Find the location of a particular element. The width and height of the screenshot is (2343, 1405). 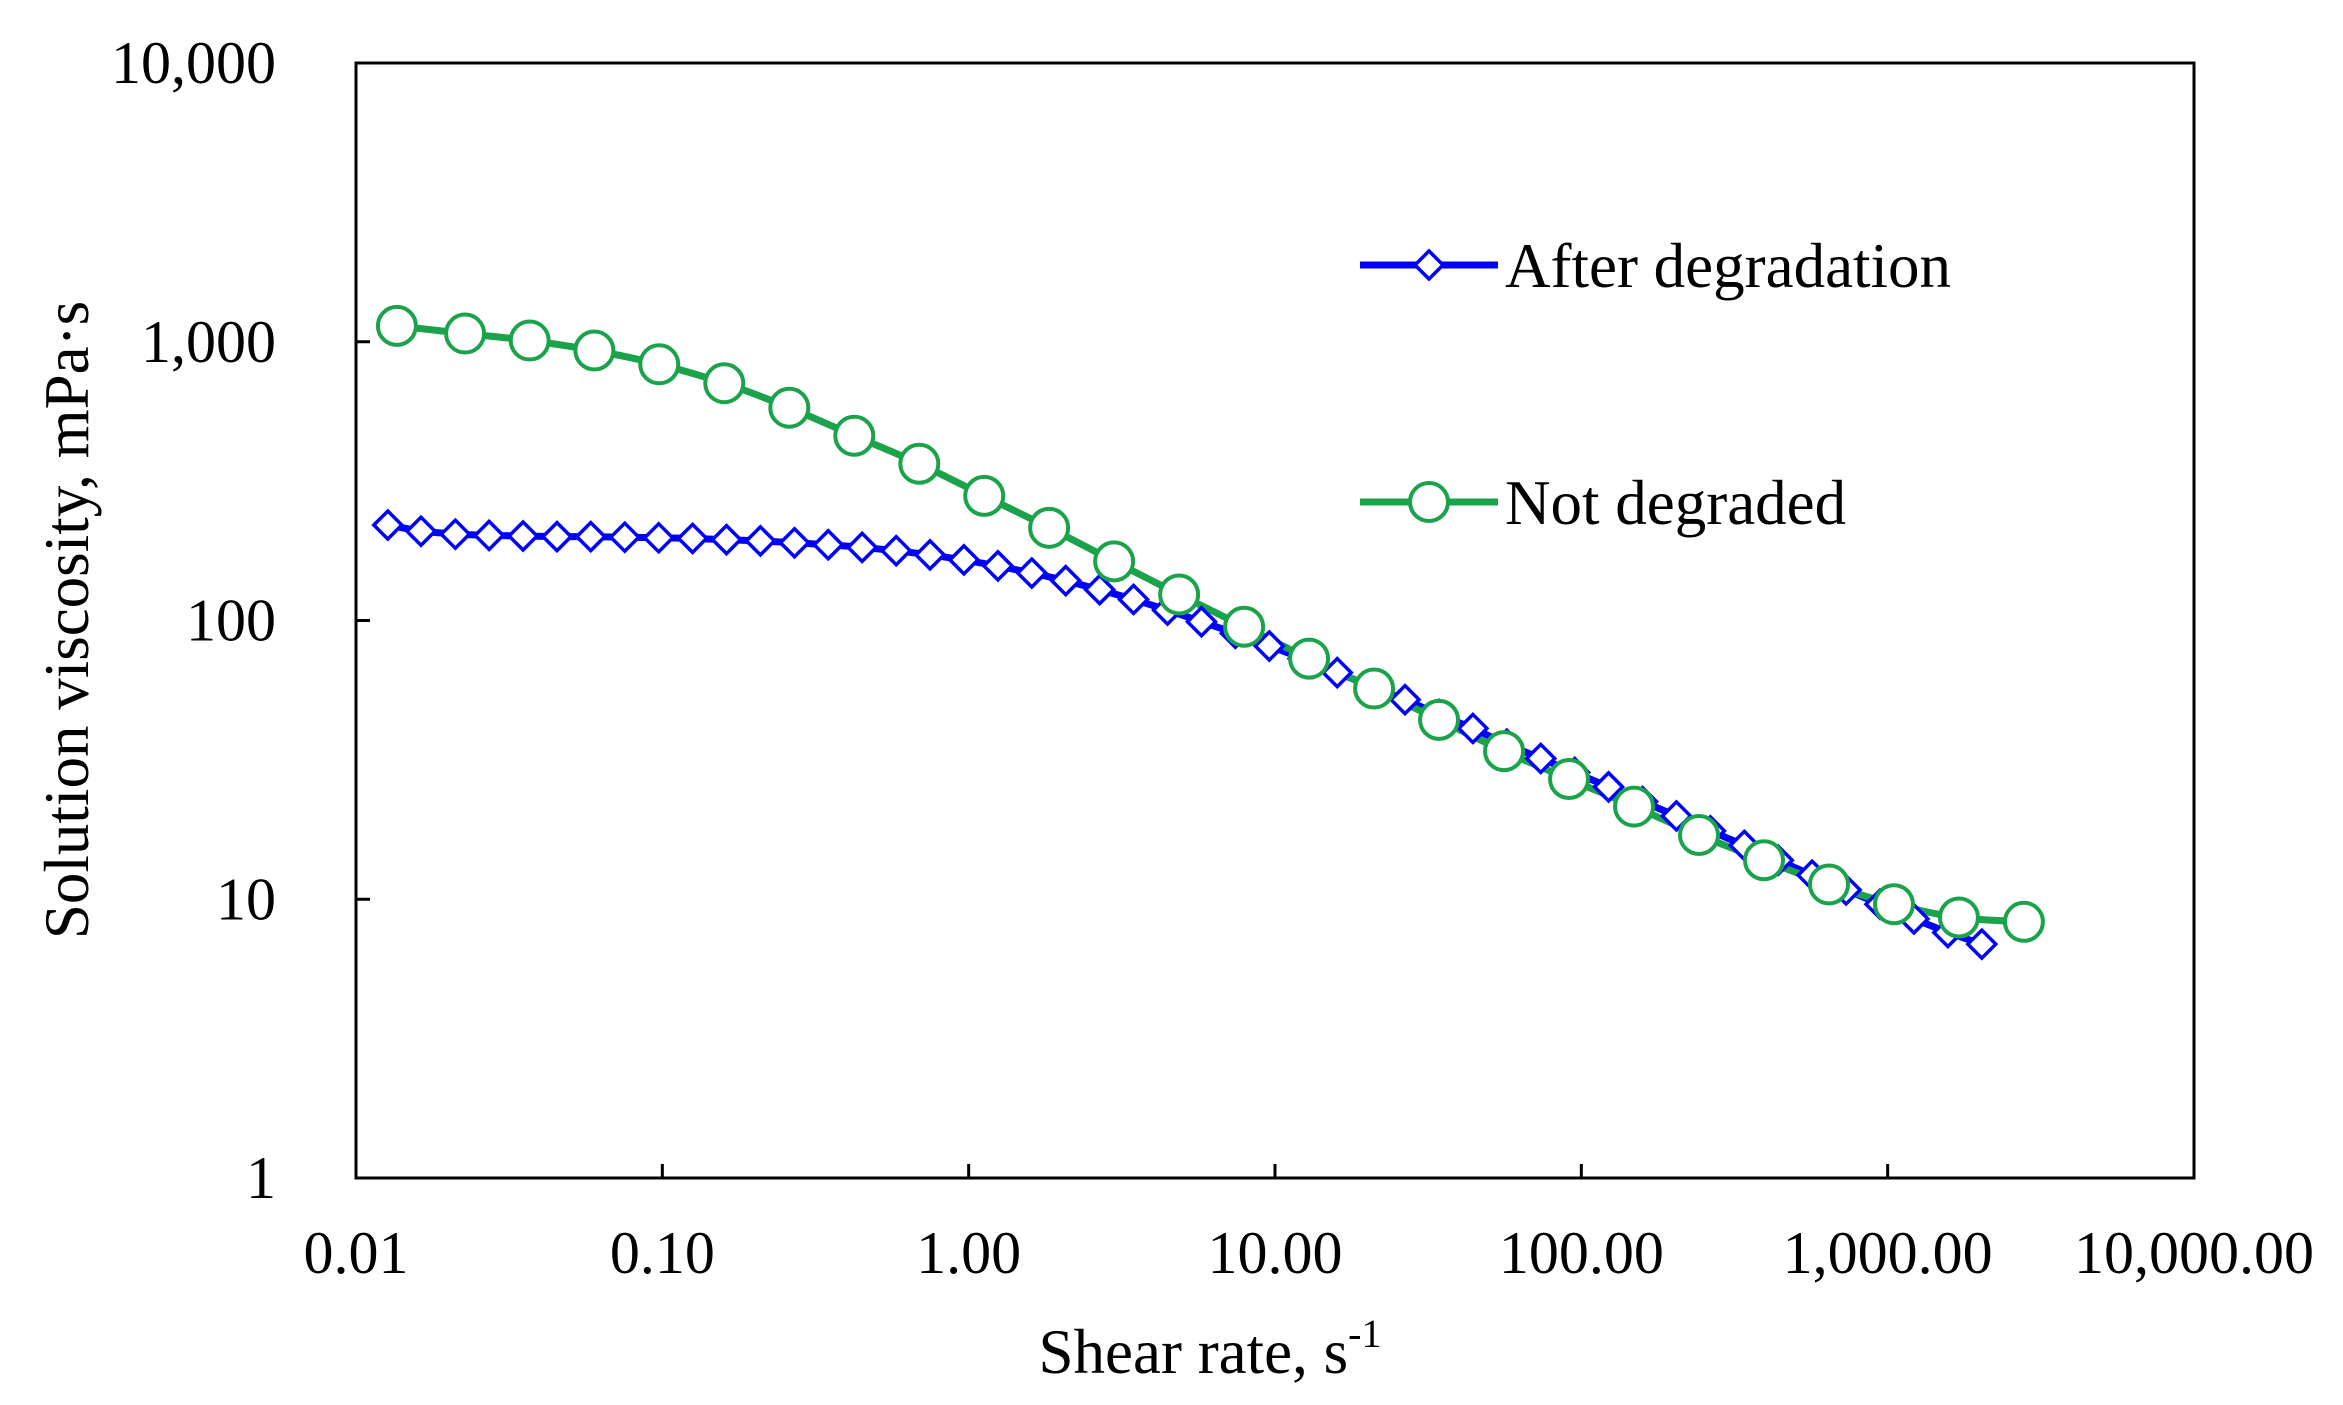

legend-label-after-degradation: After degradation is located at coordinates (1728, 266).